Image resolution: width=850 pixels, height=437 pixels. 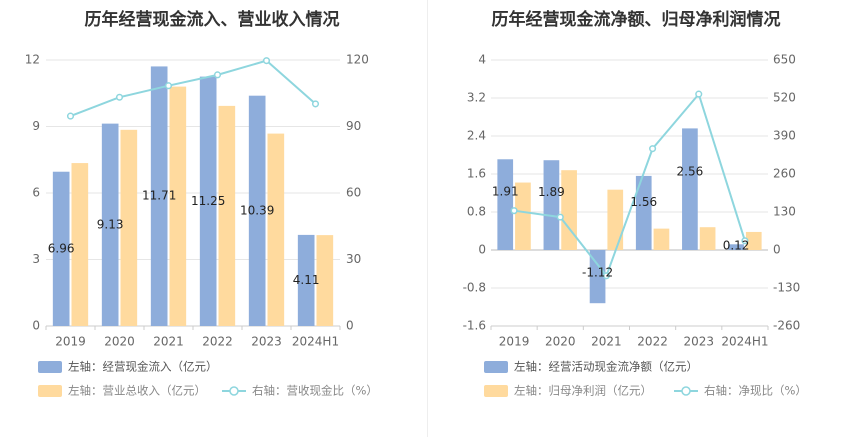 I want to click on bar-data-label: 6.96, so click(x=61, y=248).